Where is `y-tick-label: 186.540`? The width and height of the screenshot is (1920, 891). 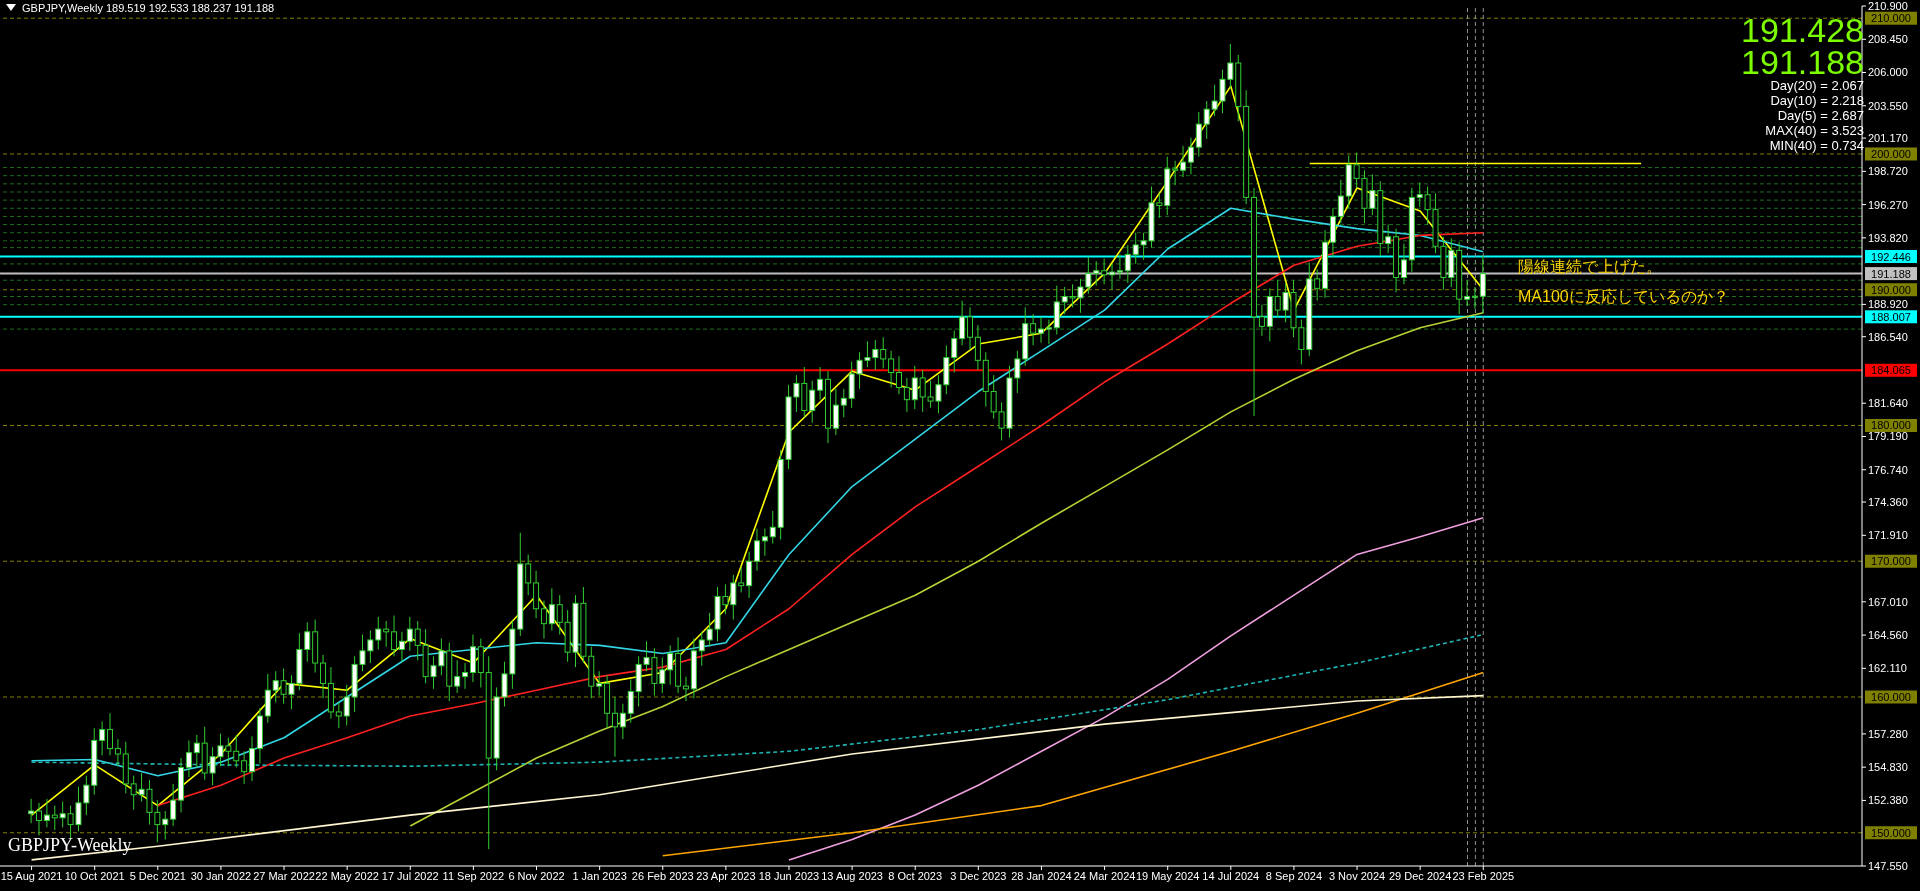
y-tick-label: 186.540 is located at coordinates (1888, 336).